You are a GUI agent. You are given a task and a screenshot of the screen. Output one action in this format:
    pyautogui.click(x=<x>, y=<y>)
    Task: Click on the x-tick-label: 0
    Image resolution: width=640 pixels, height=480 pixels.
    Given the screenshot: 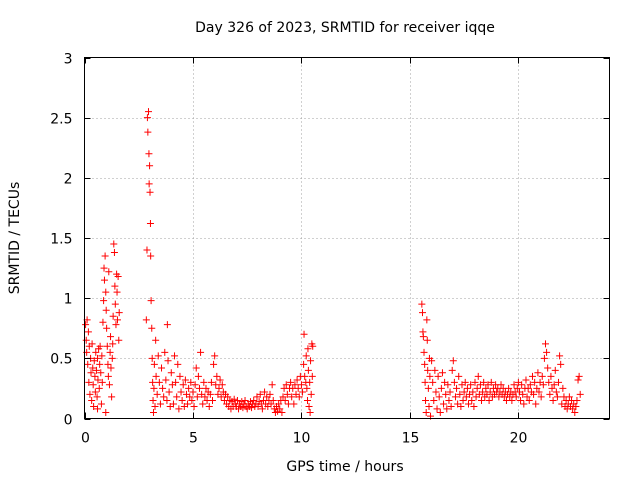 What is the action you would take?
    pyautogui.click(x=85, y=439)
    